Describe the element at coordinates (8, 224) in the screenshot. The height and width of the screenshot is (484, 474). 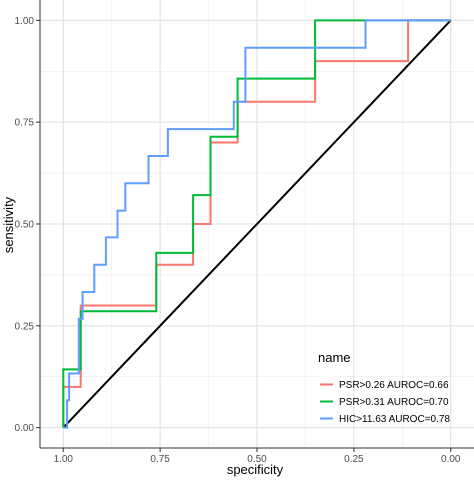
I see `y-axis-label: sensitivity` at that location.